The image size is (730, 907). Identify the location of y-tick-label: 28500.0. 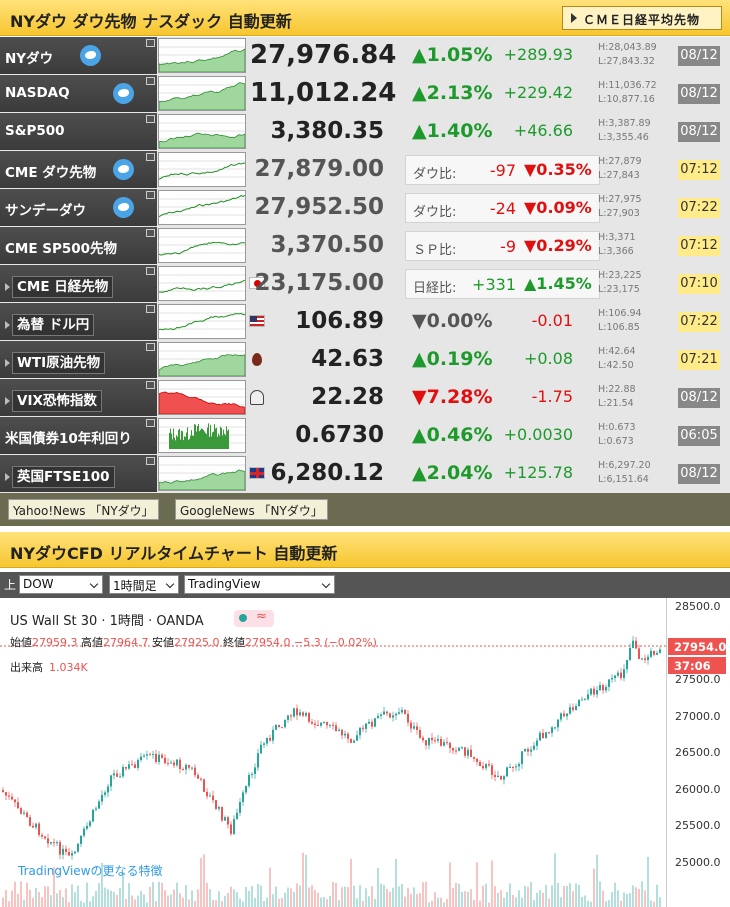
(698, 606).